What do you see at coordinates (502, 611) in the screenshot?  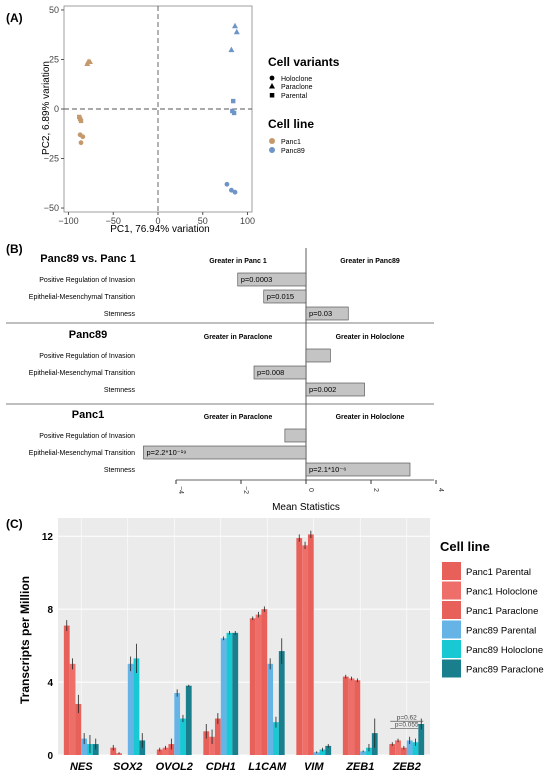 I see `expression-legend-label: Panc1 Paraclone` at bounding box center [502, 611].